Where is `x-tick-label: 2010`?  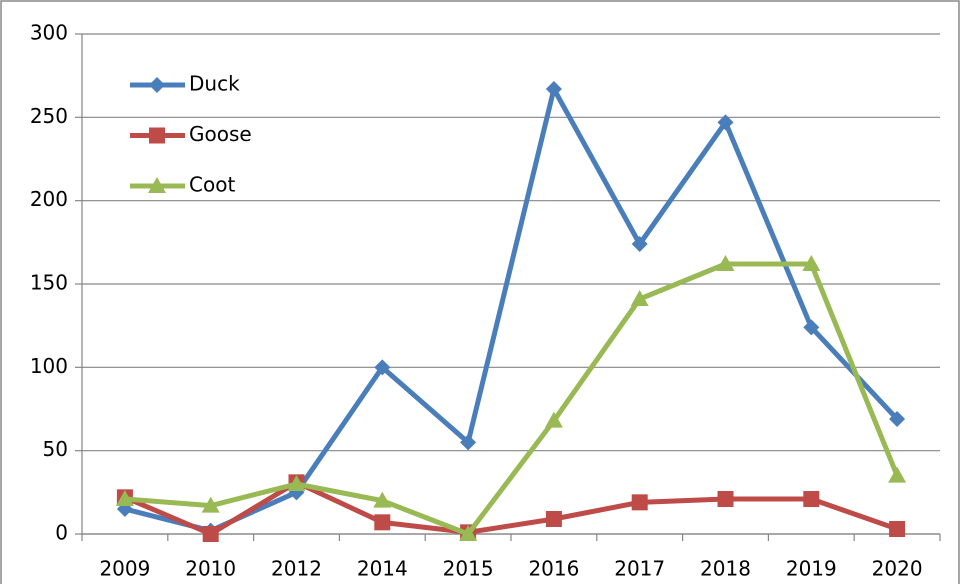
x-tick-label: 2010 is located at coordinates (210, 569).